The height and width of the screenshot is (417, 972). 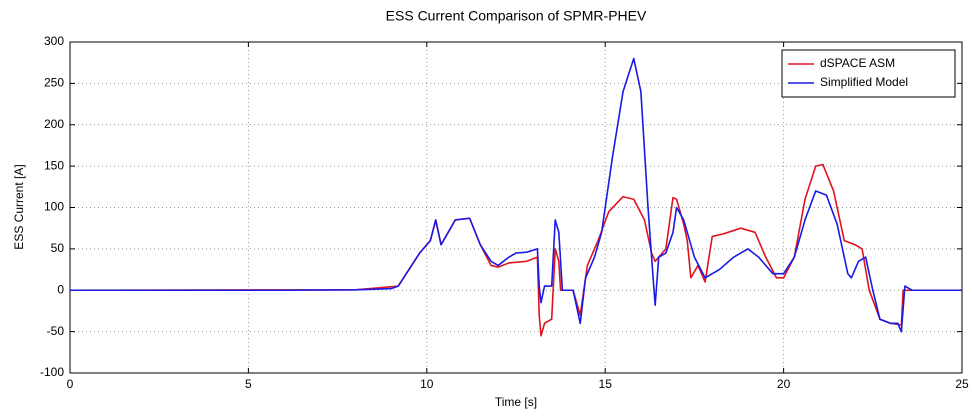 What do you see at coordinates (19, 206) in the screenshot?
I see `y-axis-label: ESS Current [A]` at bounding box center [19, 206].